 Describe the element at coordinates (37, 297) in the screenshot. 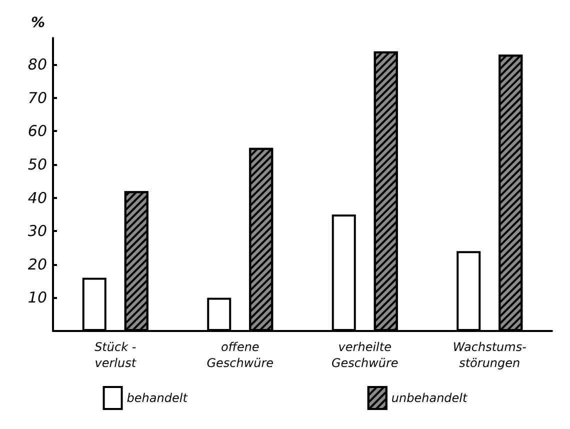

I see `y-tick-label: 10` at that location.